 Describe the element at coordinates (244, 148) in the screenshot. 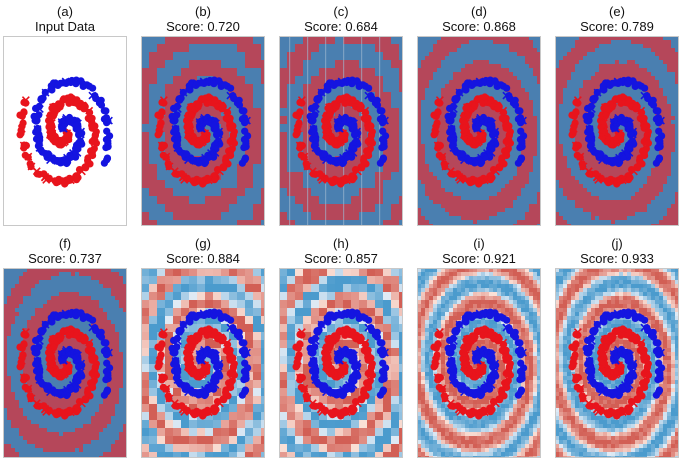

I see `point-blue` at that location.